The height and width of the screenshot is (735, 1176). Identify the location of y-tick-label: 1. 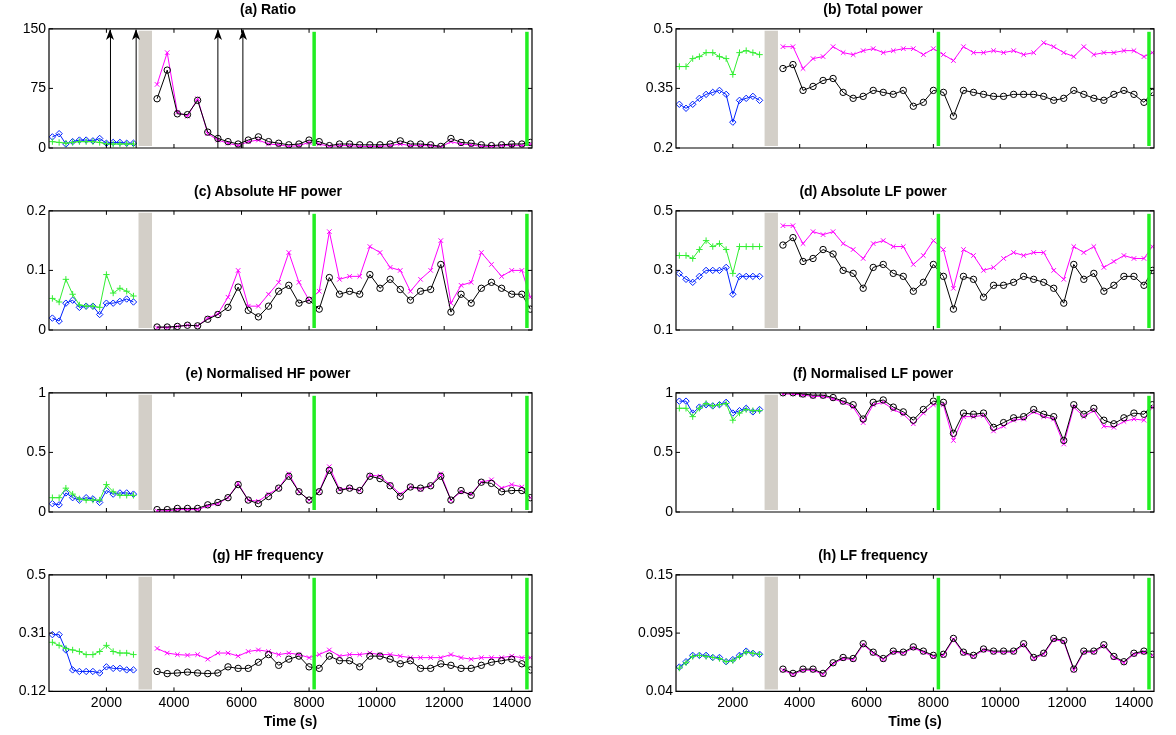
(42, 391).